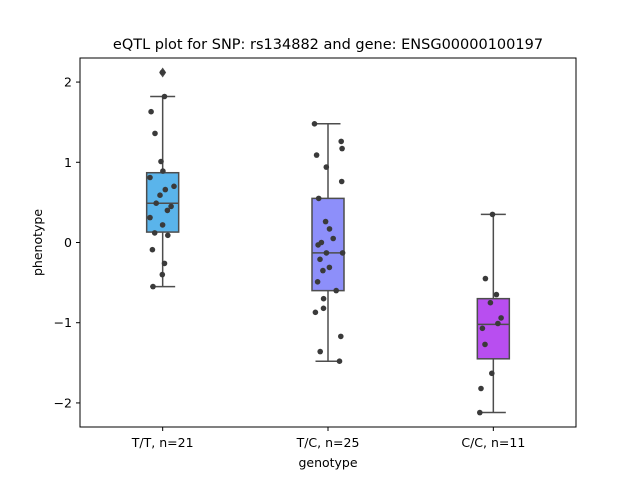  What do you see at coordinates (63, 322) in the screenshot?
I see `y-tick-label: −1` at bounding box center [63, 322].